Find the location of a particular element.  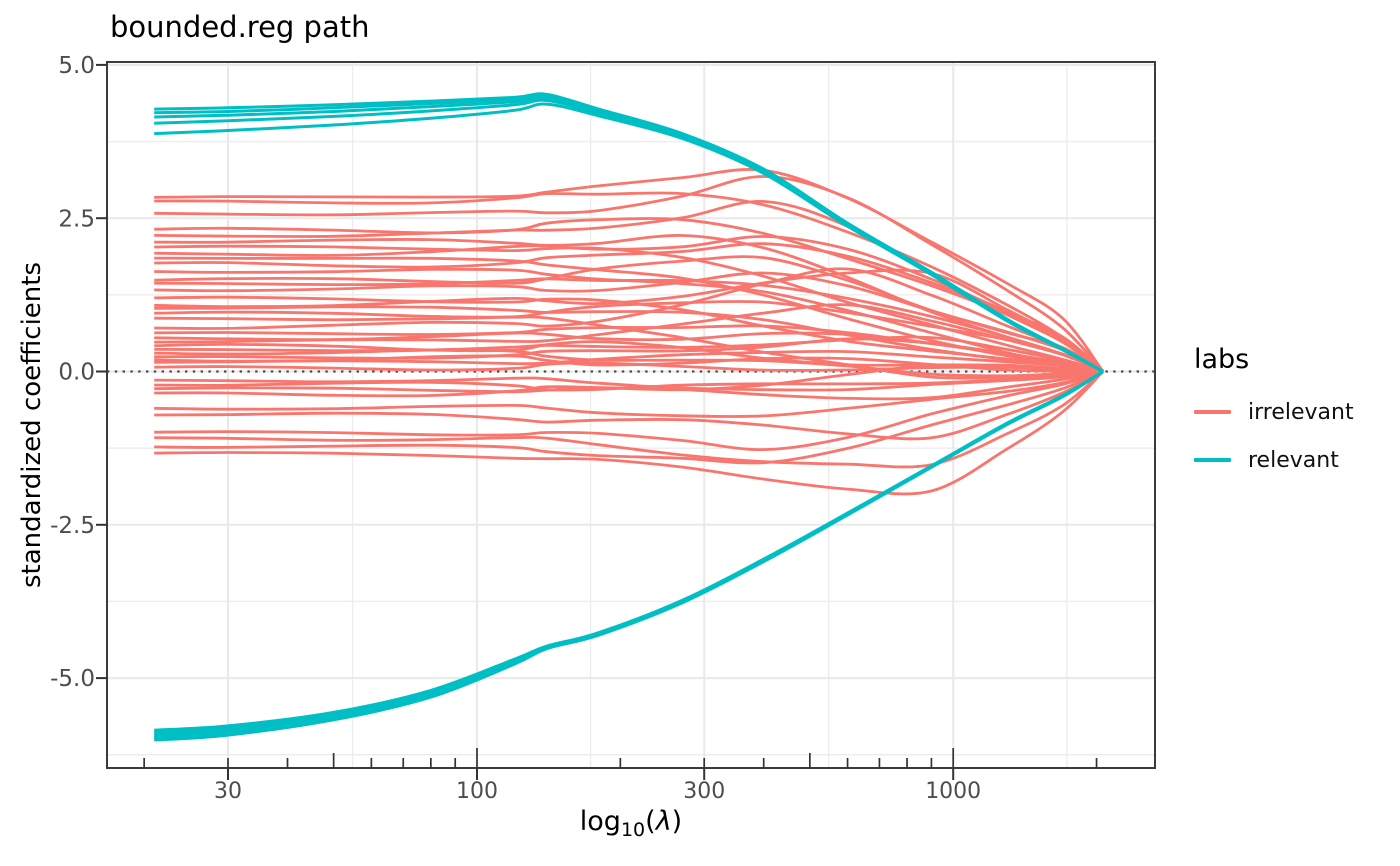

legend: labs irrelevant relevant is located at coordinates (1274, 419).